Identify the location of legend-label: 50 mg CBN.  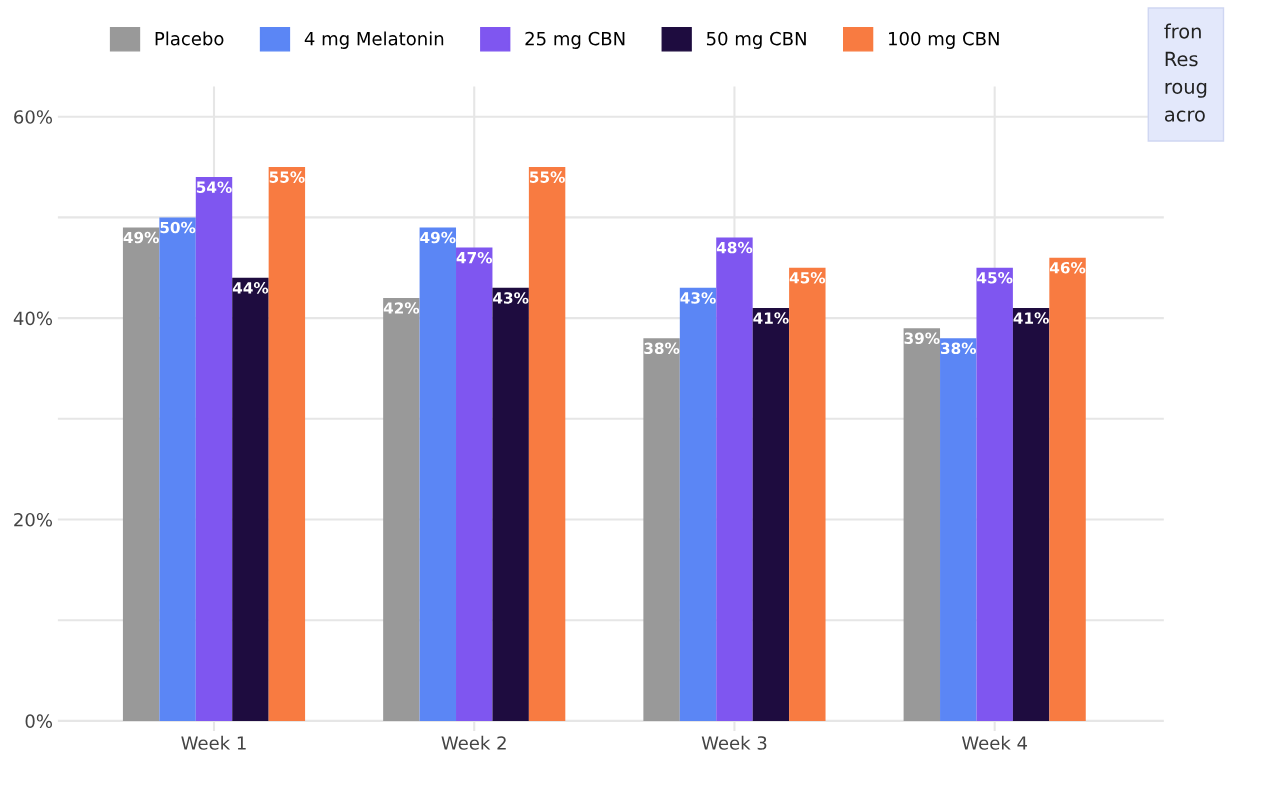
(756, 40).